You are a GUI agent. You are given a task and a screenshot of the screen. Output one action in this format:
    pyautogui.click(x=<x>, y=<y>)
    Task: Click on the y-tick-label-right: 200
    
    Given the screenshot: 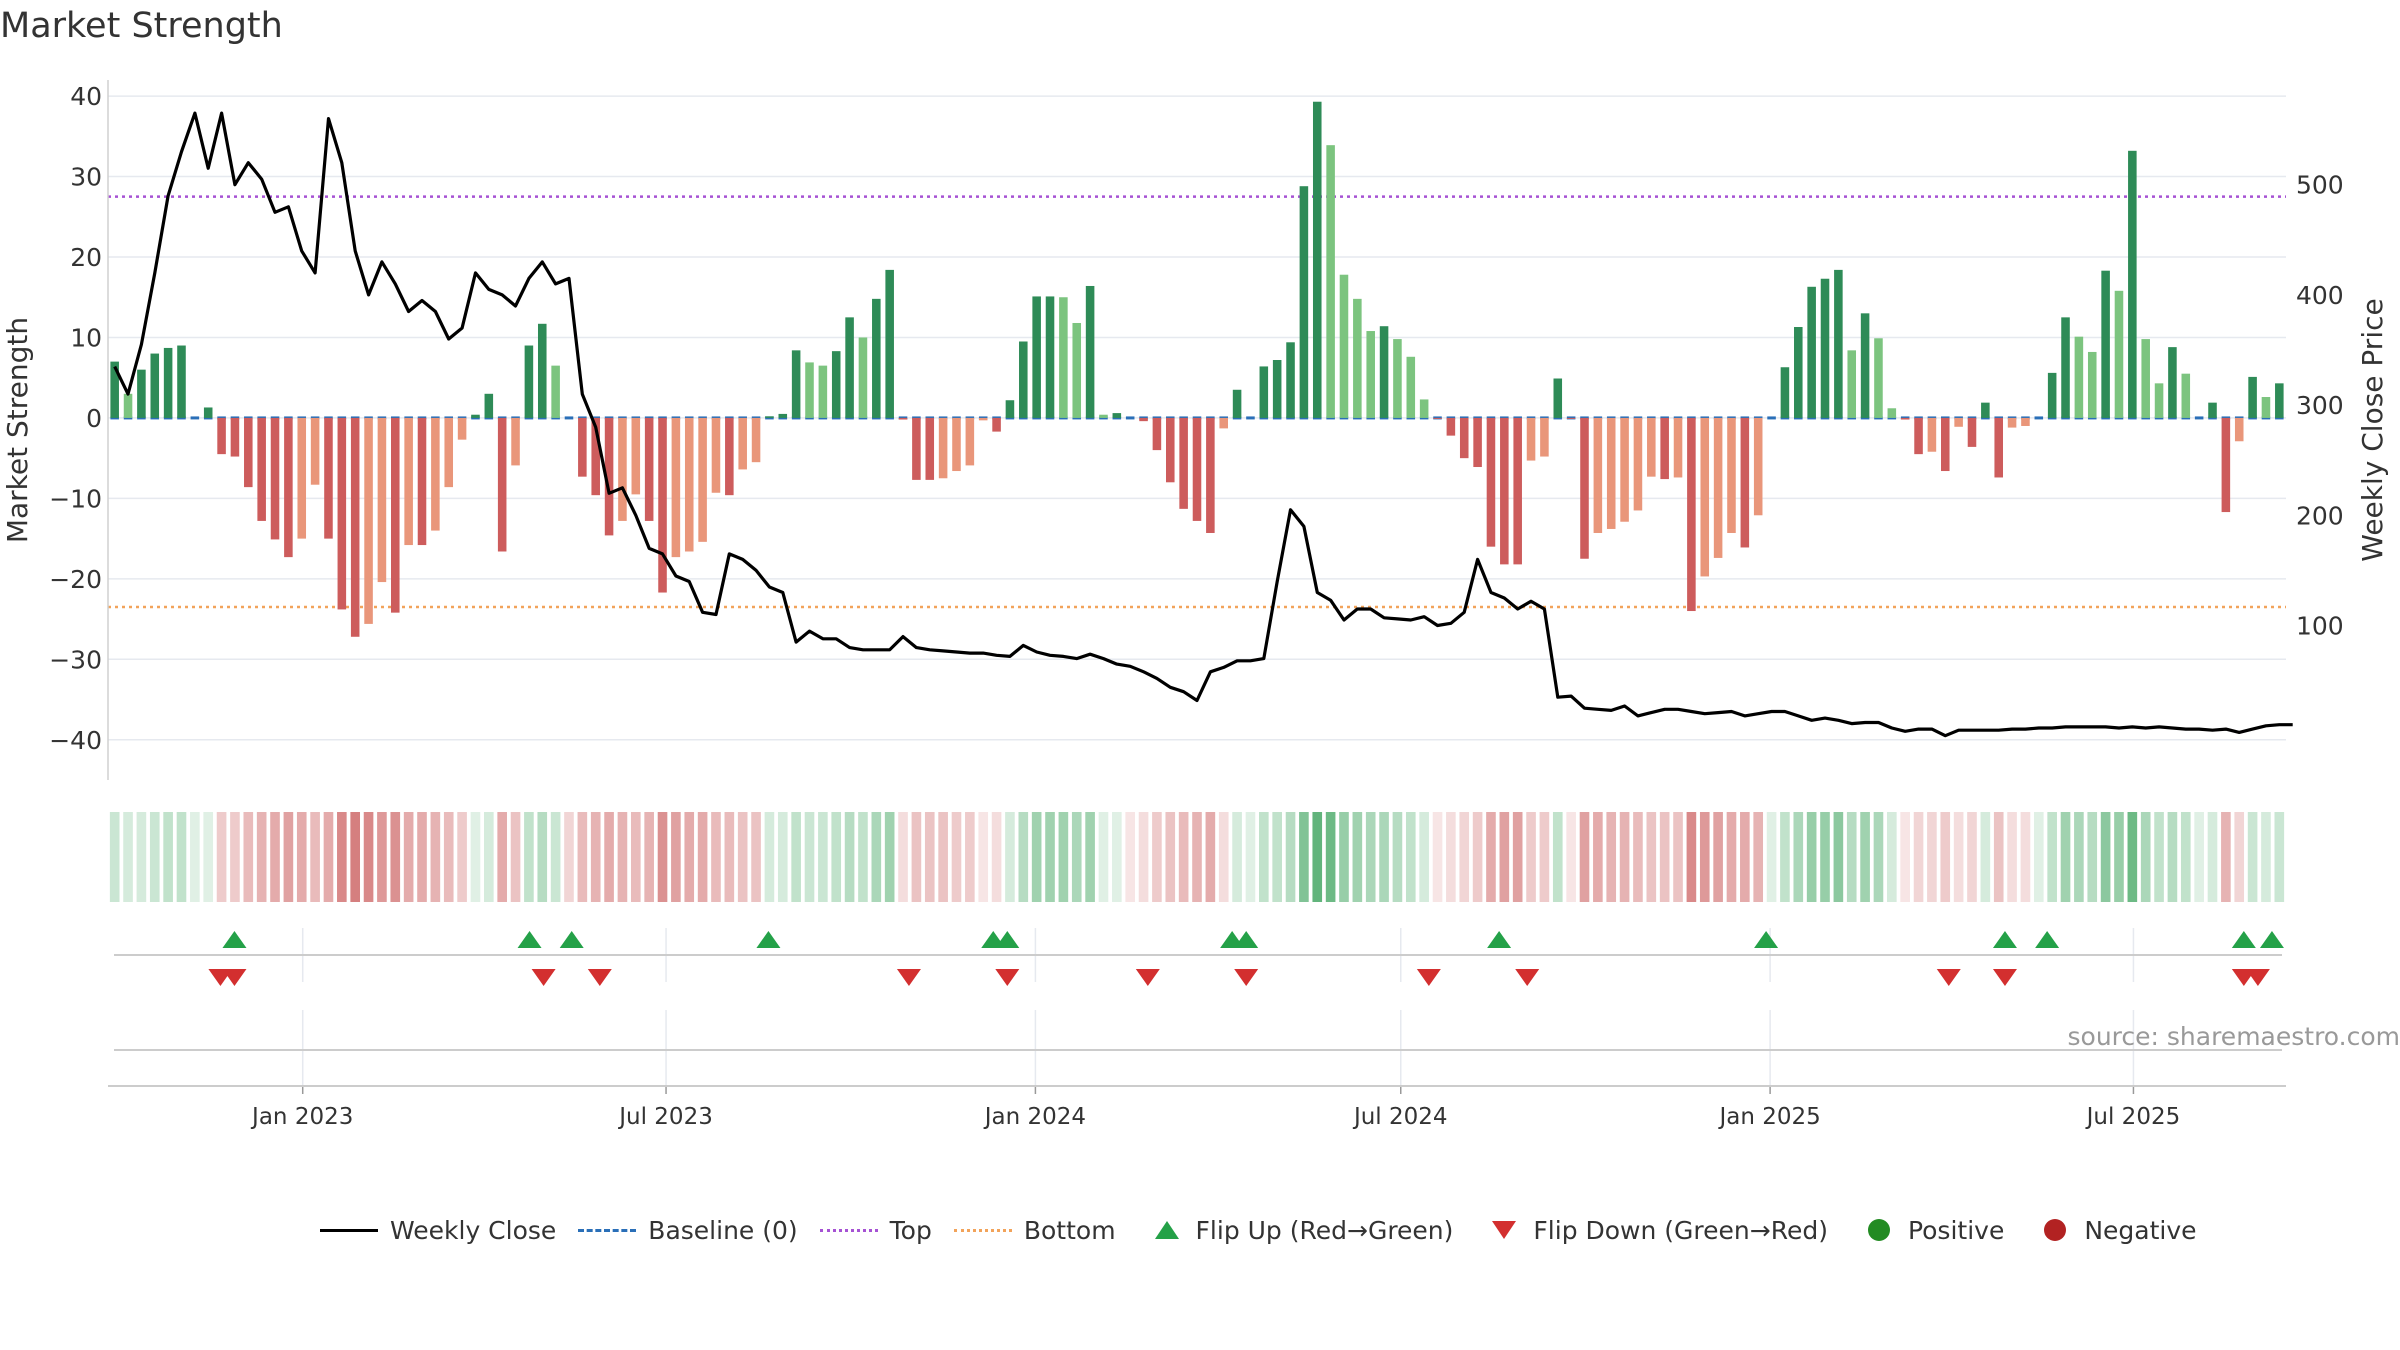 What is the action you would take?
    pyautogui.click(x=2320, y=515)
    